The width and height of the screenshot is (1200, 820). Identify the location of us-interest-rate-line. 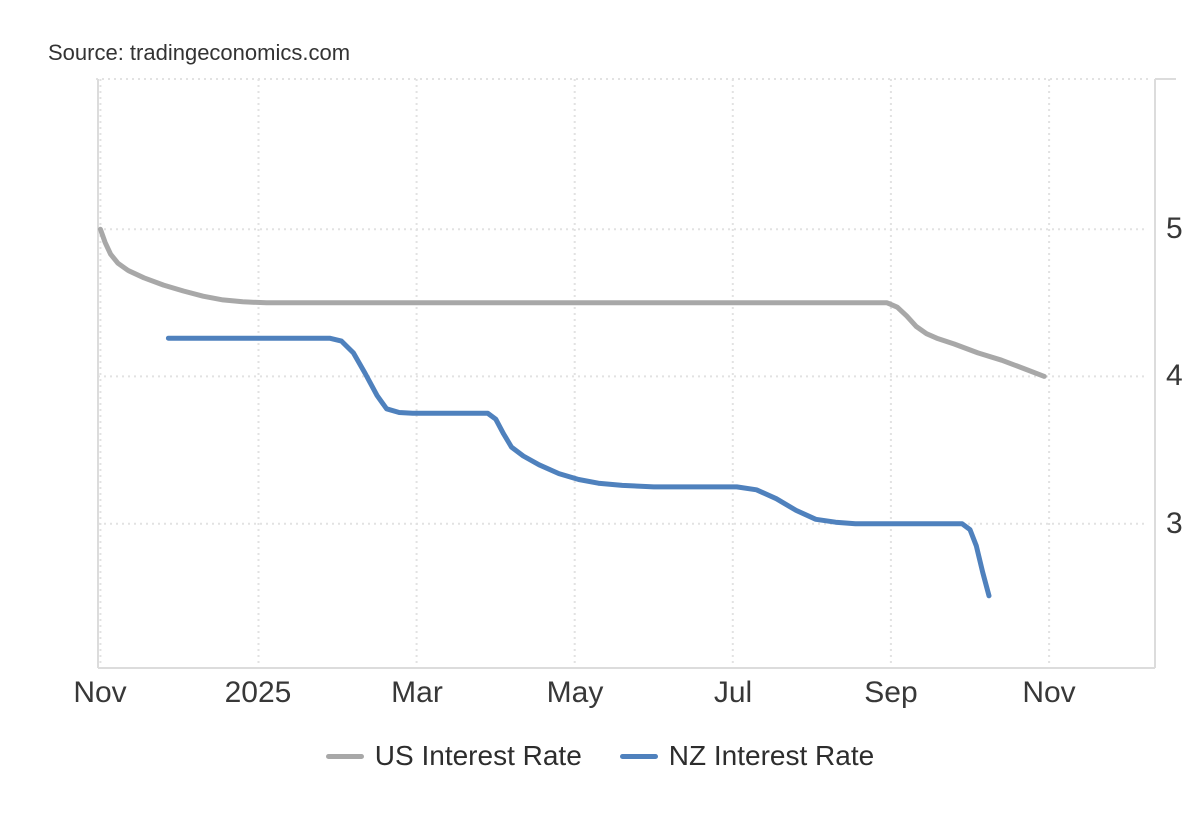
(572, 302).